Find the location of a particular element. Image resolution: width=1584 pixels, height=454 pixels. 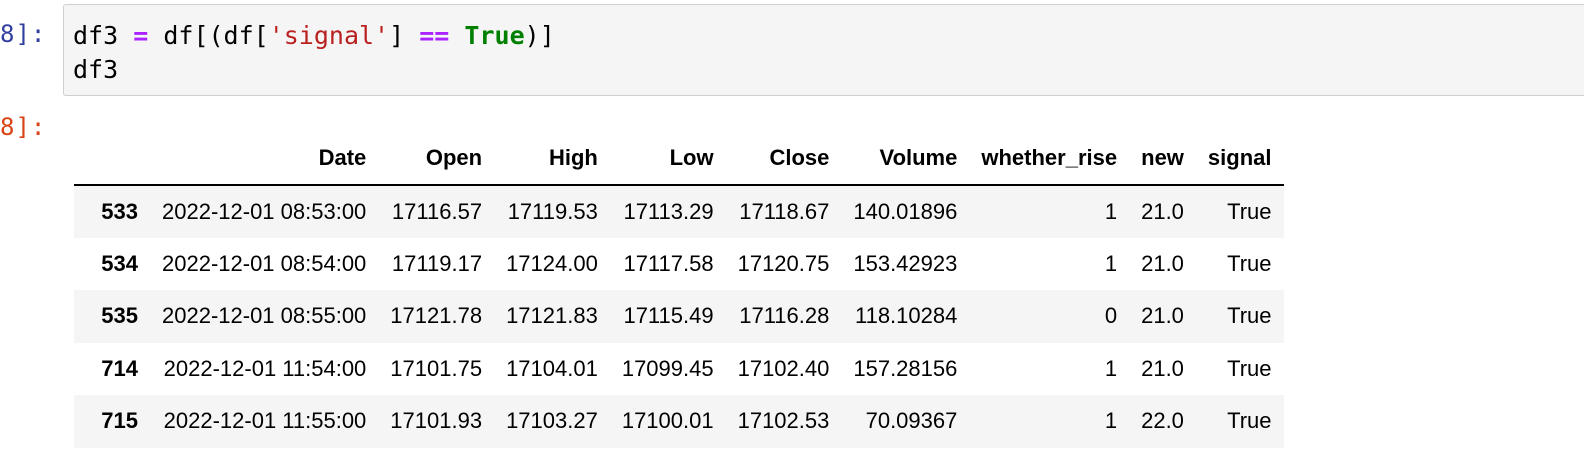

code-line-2: df3 is located at coordinates (96, 69).